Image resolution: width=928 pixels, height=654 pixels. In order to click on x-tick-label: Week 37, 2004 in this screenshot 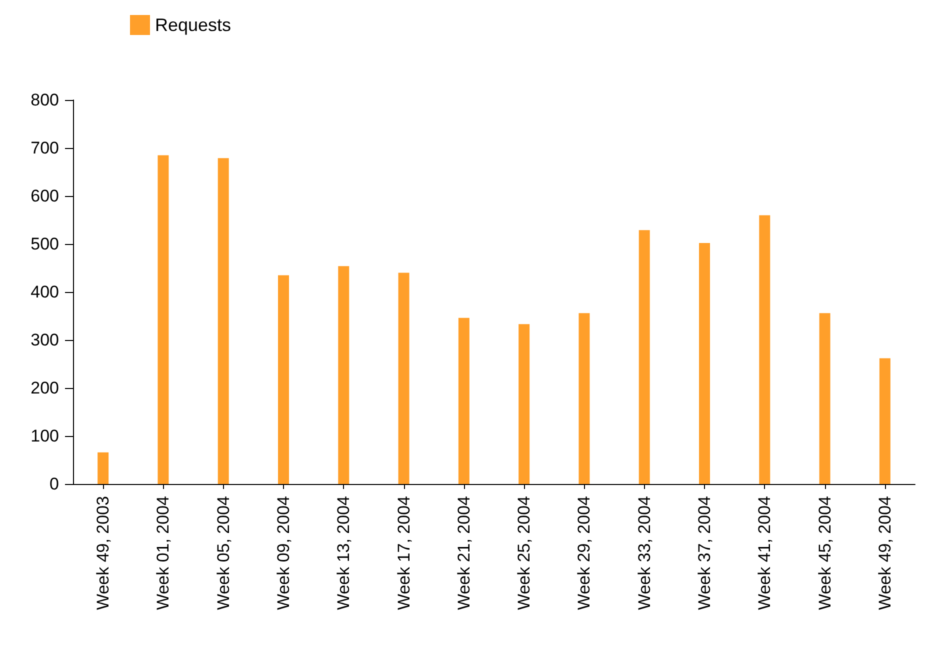, I will do `click(704, 553)`.